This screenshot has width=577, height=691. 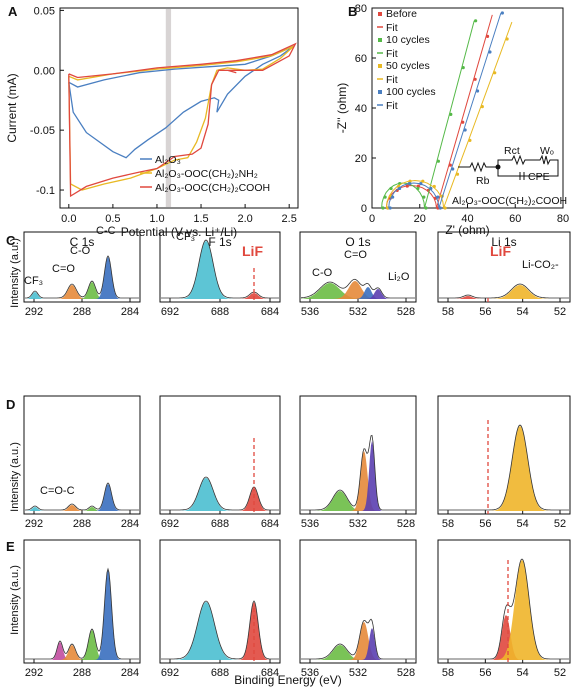 What do you see at coordinates (206, 174) in the screenshot?
I see `legend-label: Al₂O₃-OOC(CH₂)₂NH₂` at bounding box center [206, 174].